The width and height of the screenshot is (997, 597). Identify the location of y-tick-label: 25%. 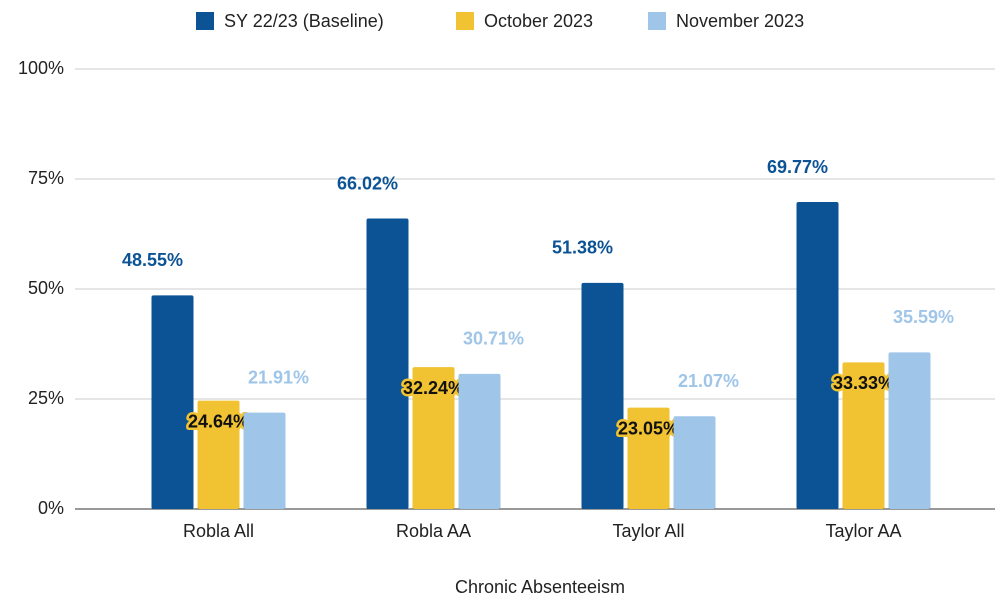
(46, 398).